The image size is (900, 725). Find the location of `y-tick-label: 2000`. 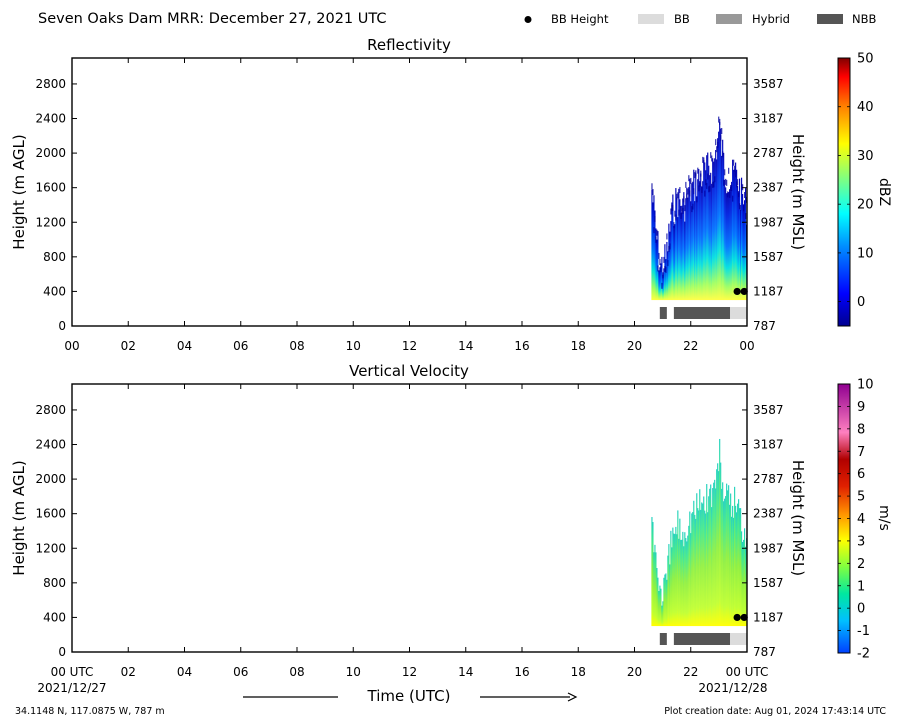

y-tick-label: 2000 is located at coordinates (50, 153).